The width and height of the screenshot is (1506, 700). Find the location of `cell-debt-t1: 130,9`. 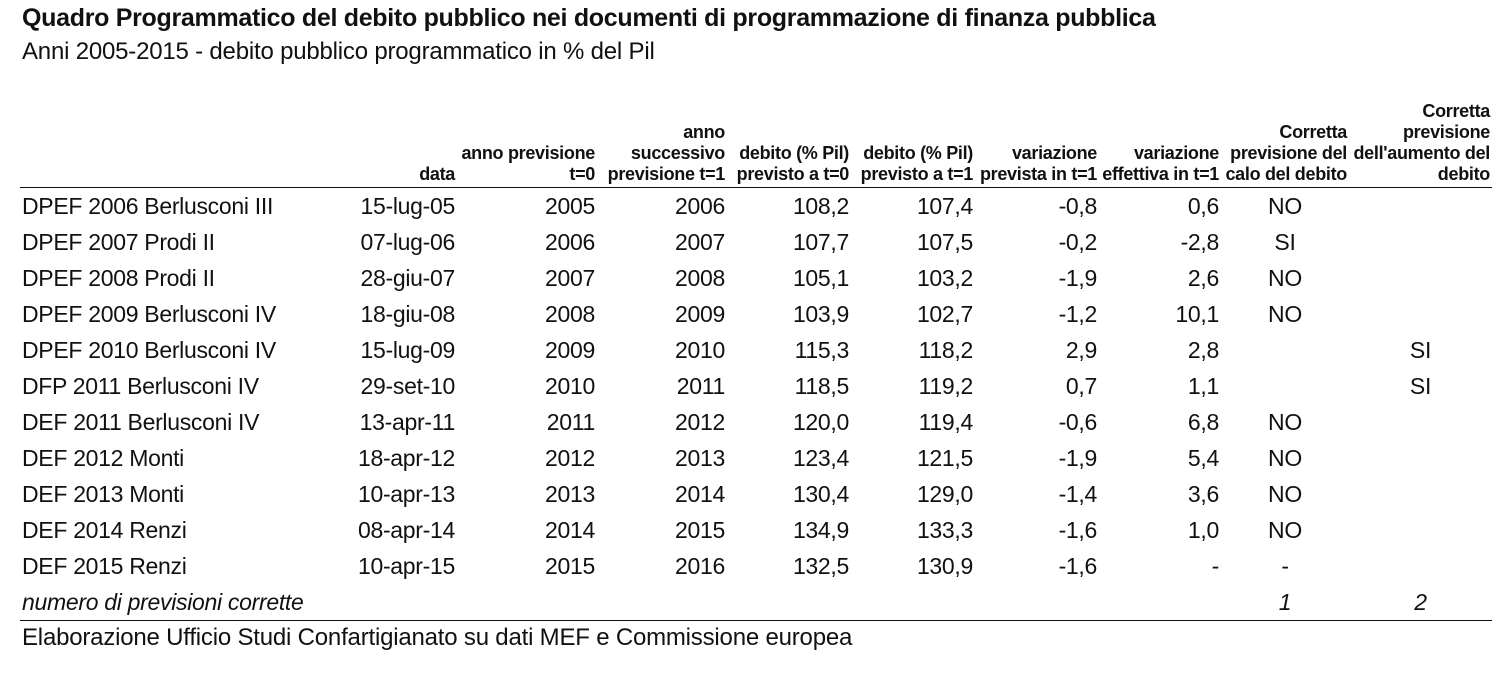

cell-debt-t1: 130,9 is located at coordinates (944, 566).